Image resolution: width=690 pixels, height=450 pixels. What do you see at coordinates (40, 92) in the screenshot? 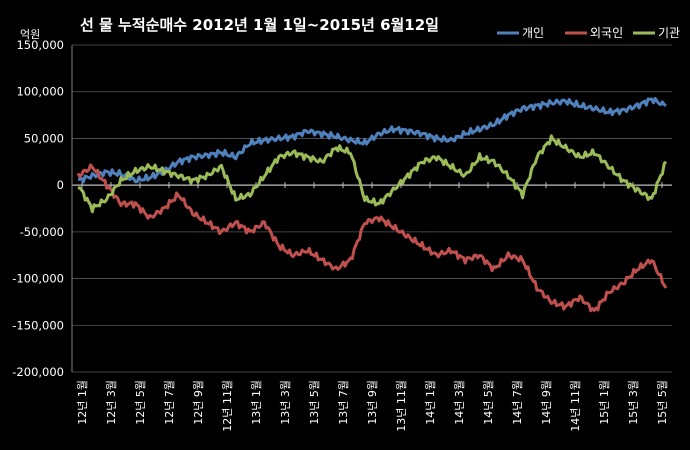
I see `y-tick-label: 100,000` at bounding box center [40, 92].